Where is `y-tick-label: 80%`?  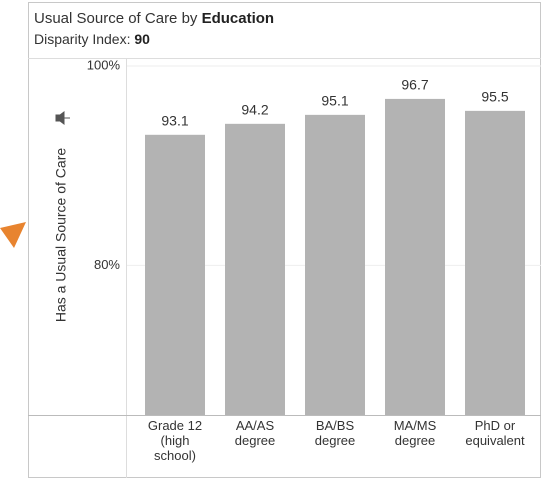 y-tick-label: 80% is located at coordinates (107, 264).